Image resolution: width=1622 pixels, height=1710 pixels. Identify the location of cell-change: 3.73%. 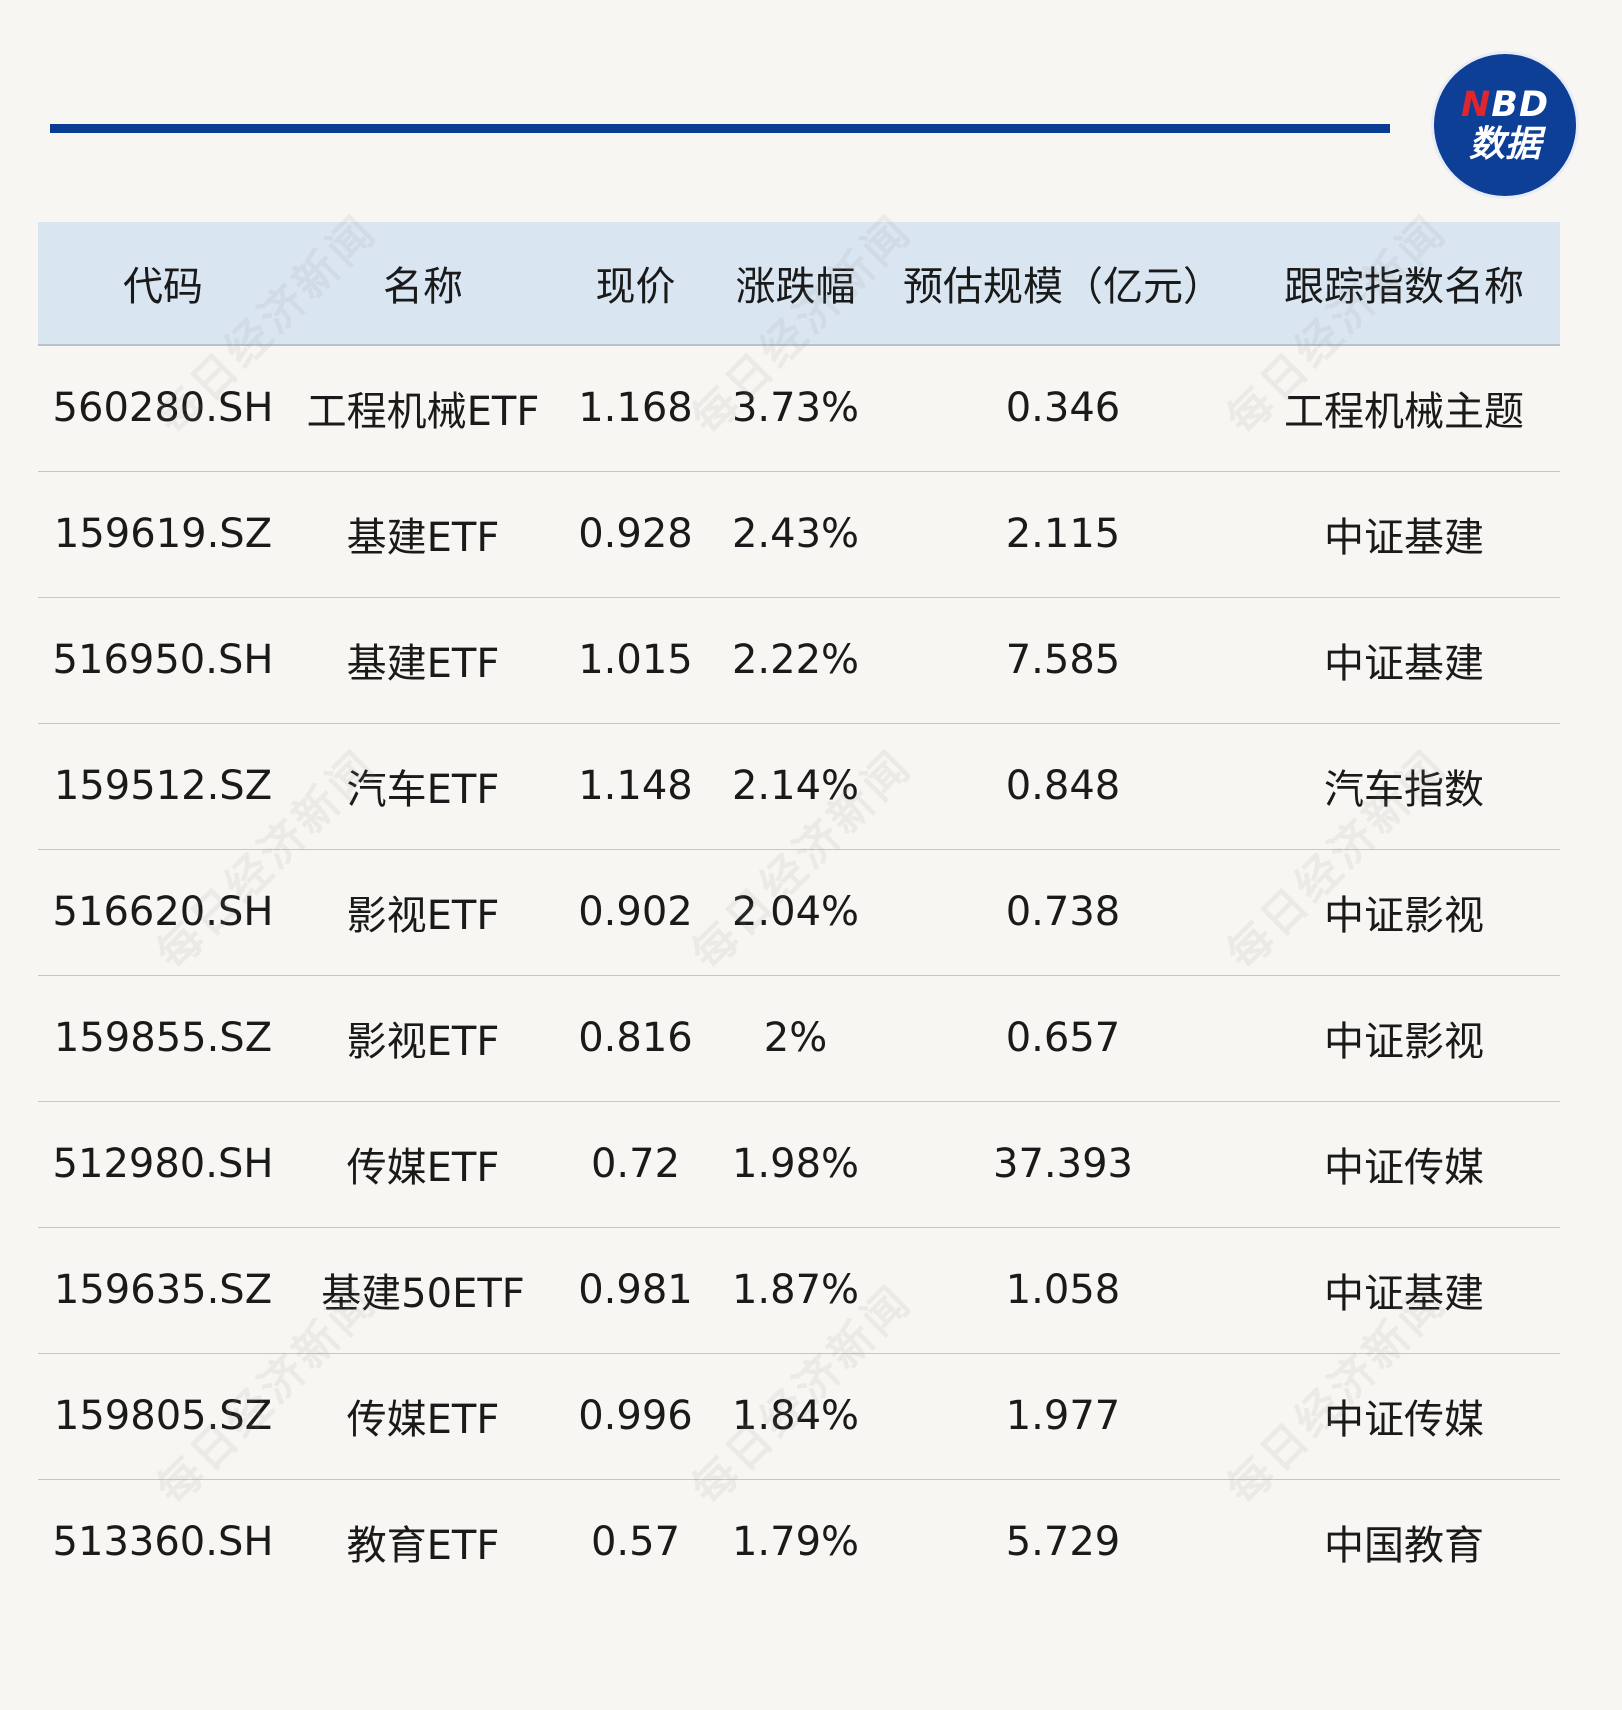
(795, 408).